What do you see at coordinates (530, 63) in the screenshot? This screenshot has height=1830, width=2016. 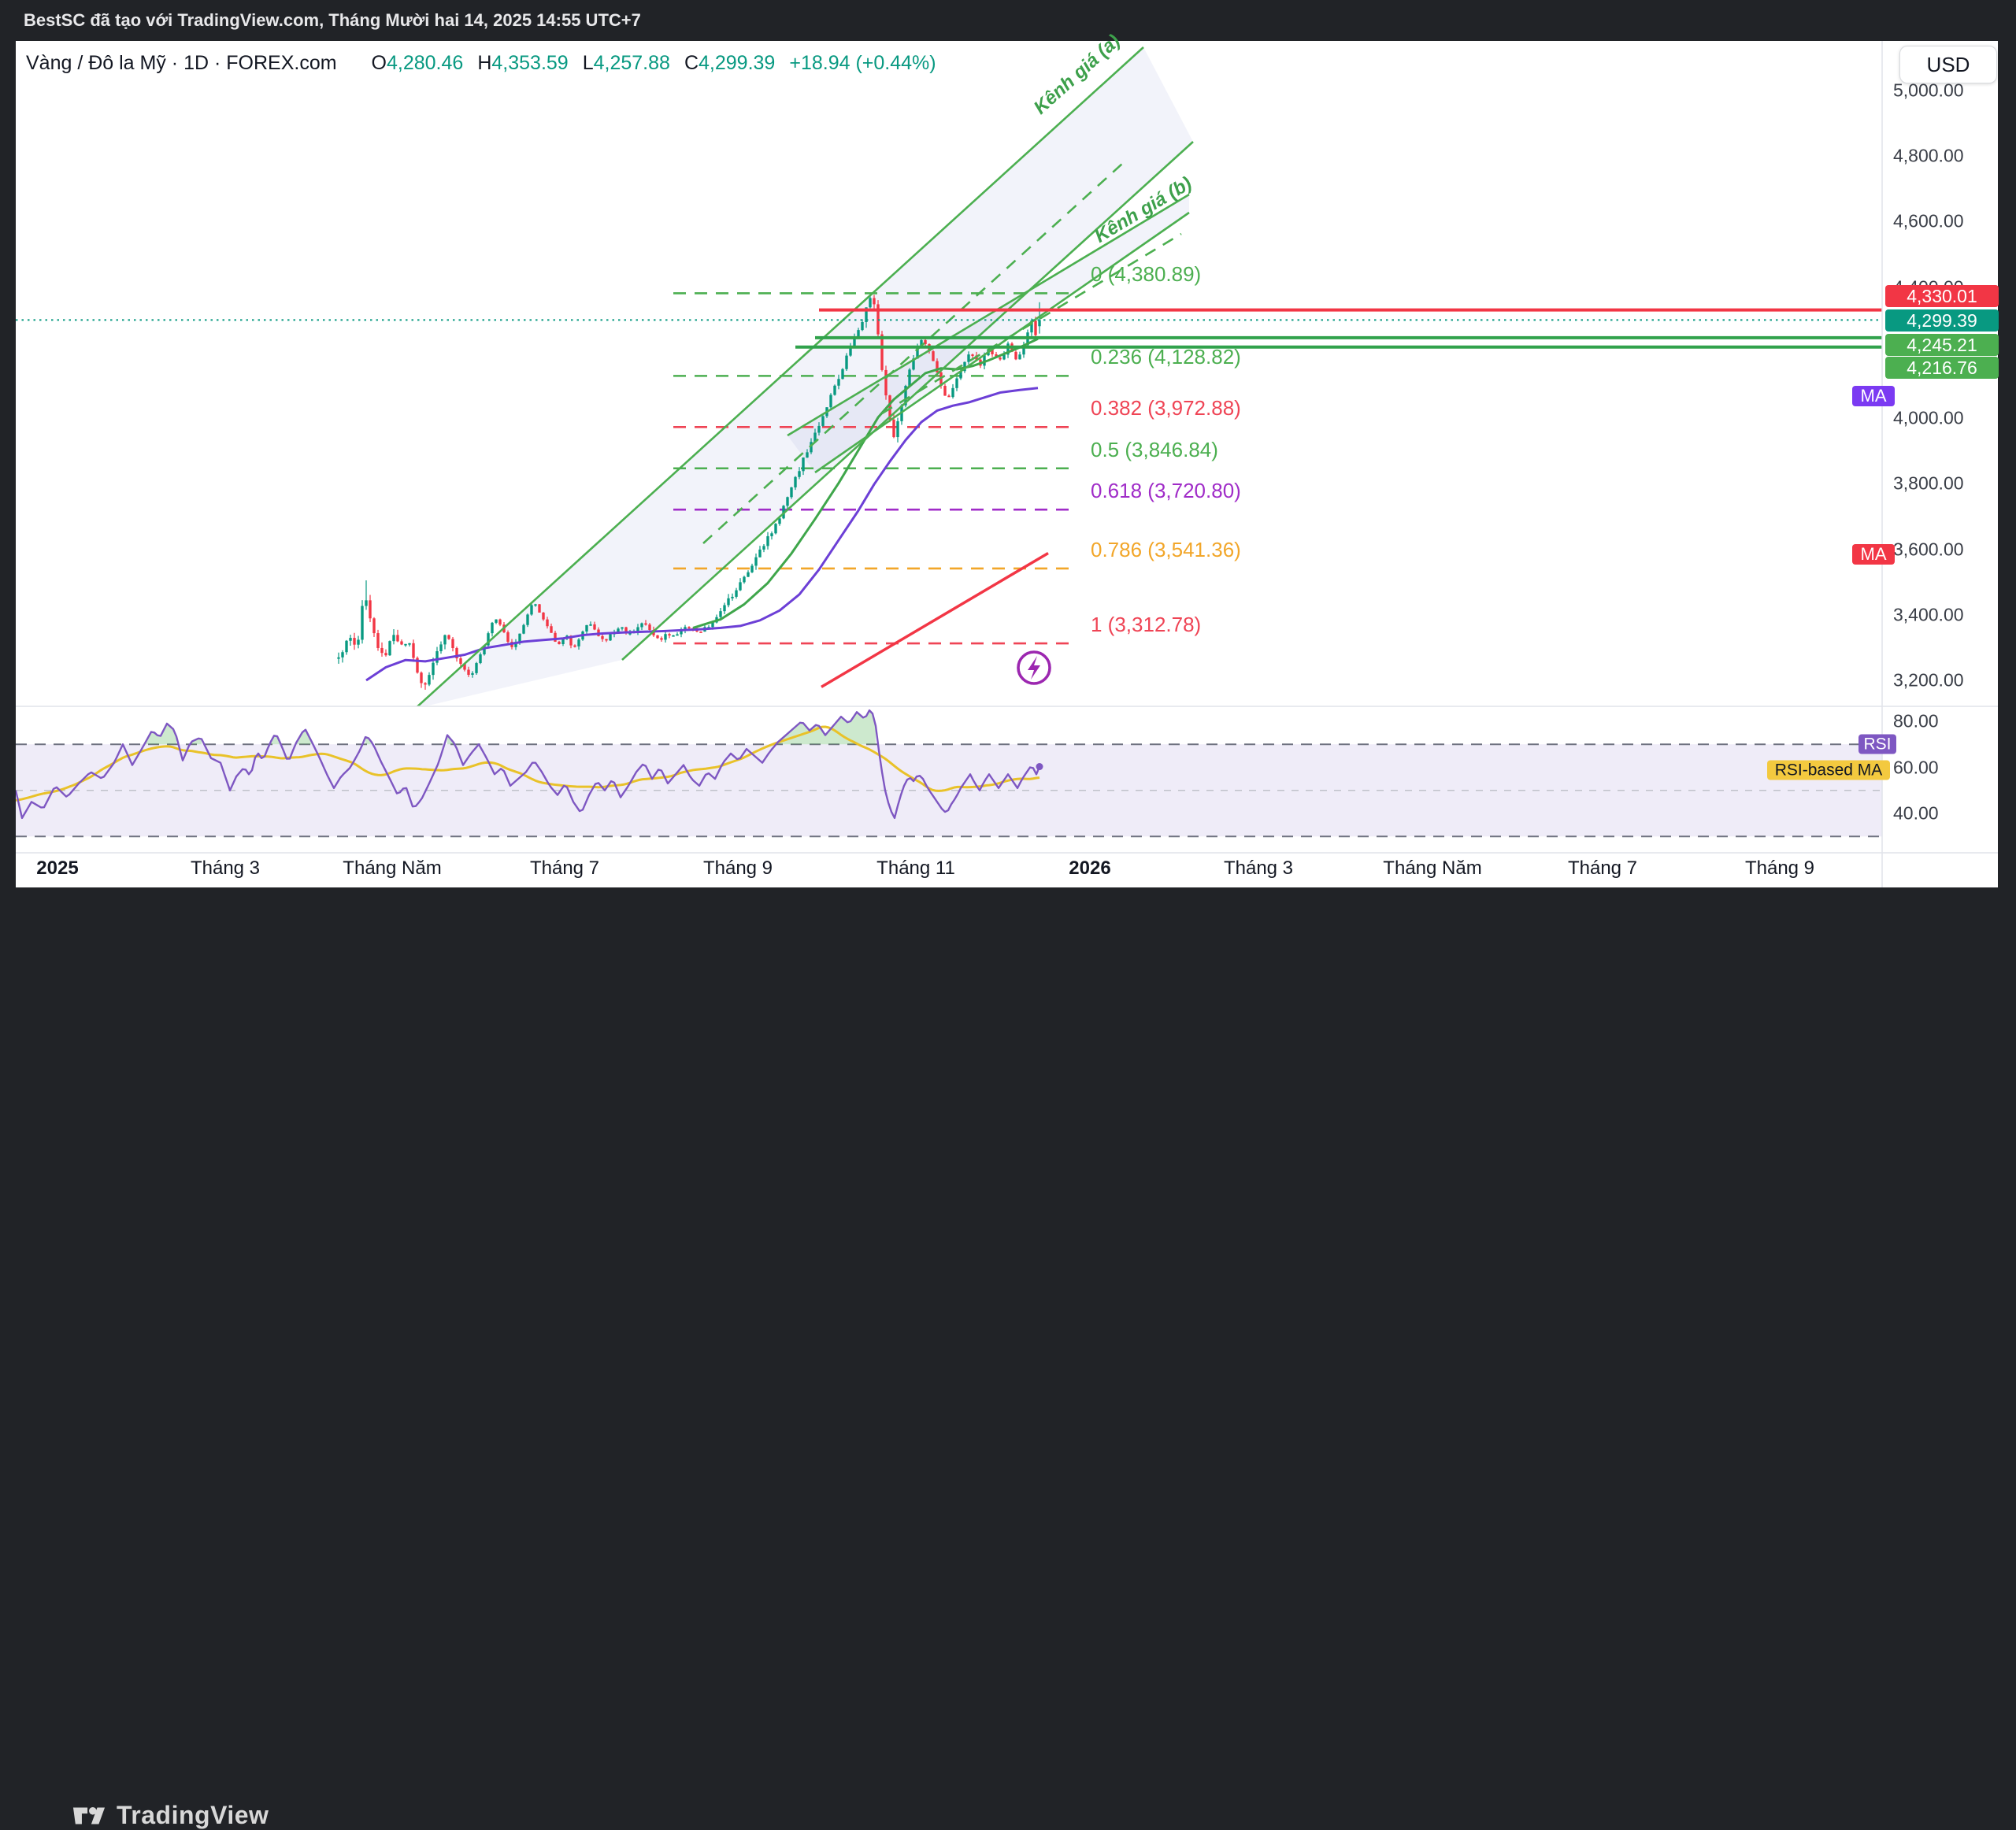 I see `high-value: 4,353.59` at bounding box center [530, 63].